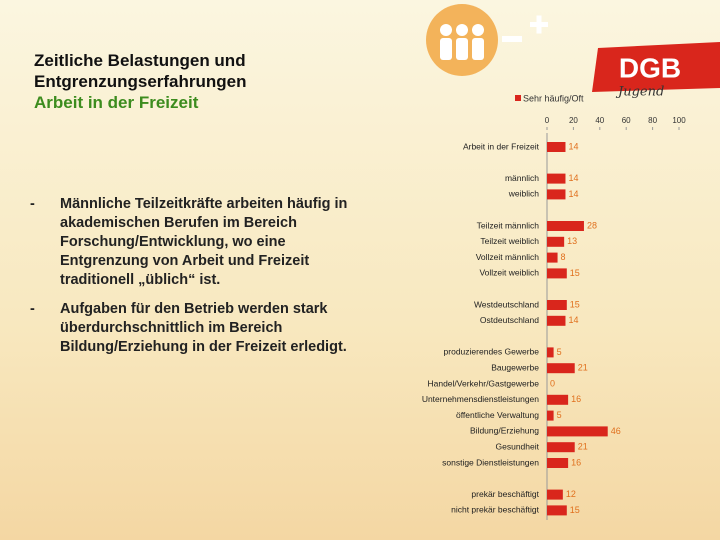  What do you see at coordinates (522, 178) in the screenshot?
I see `category-label: männlich` at bounding box center [522, 178].